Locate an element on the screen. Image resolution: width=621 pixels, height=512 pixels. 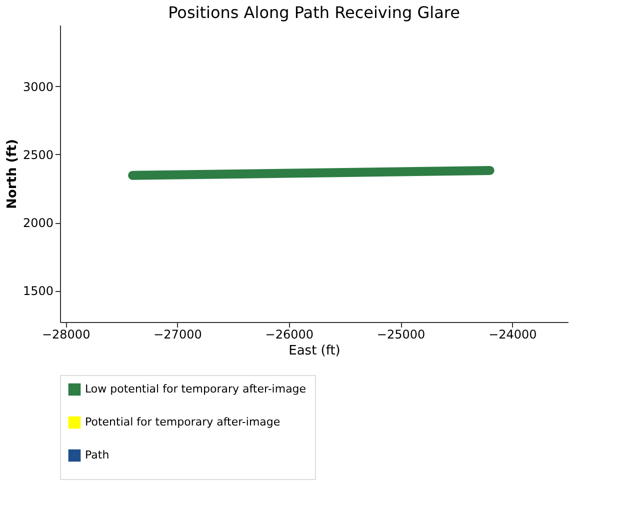
x-tick-label: −25000 is located at coordinates (401, 335).